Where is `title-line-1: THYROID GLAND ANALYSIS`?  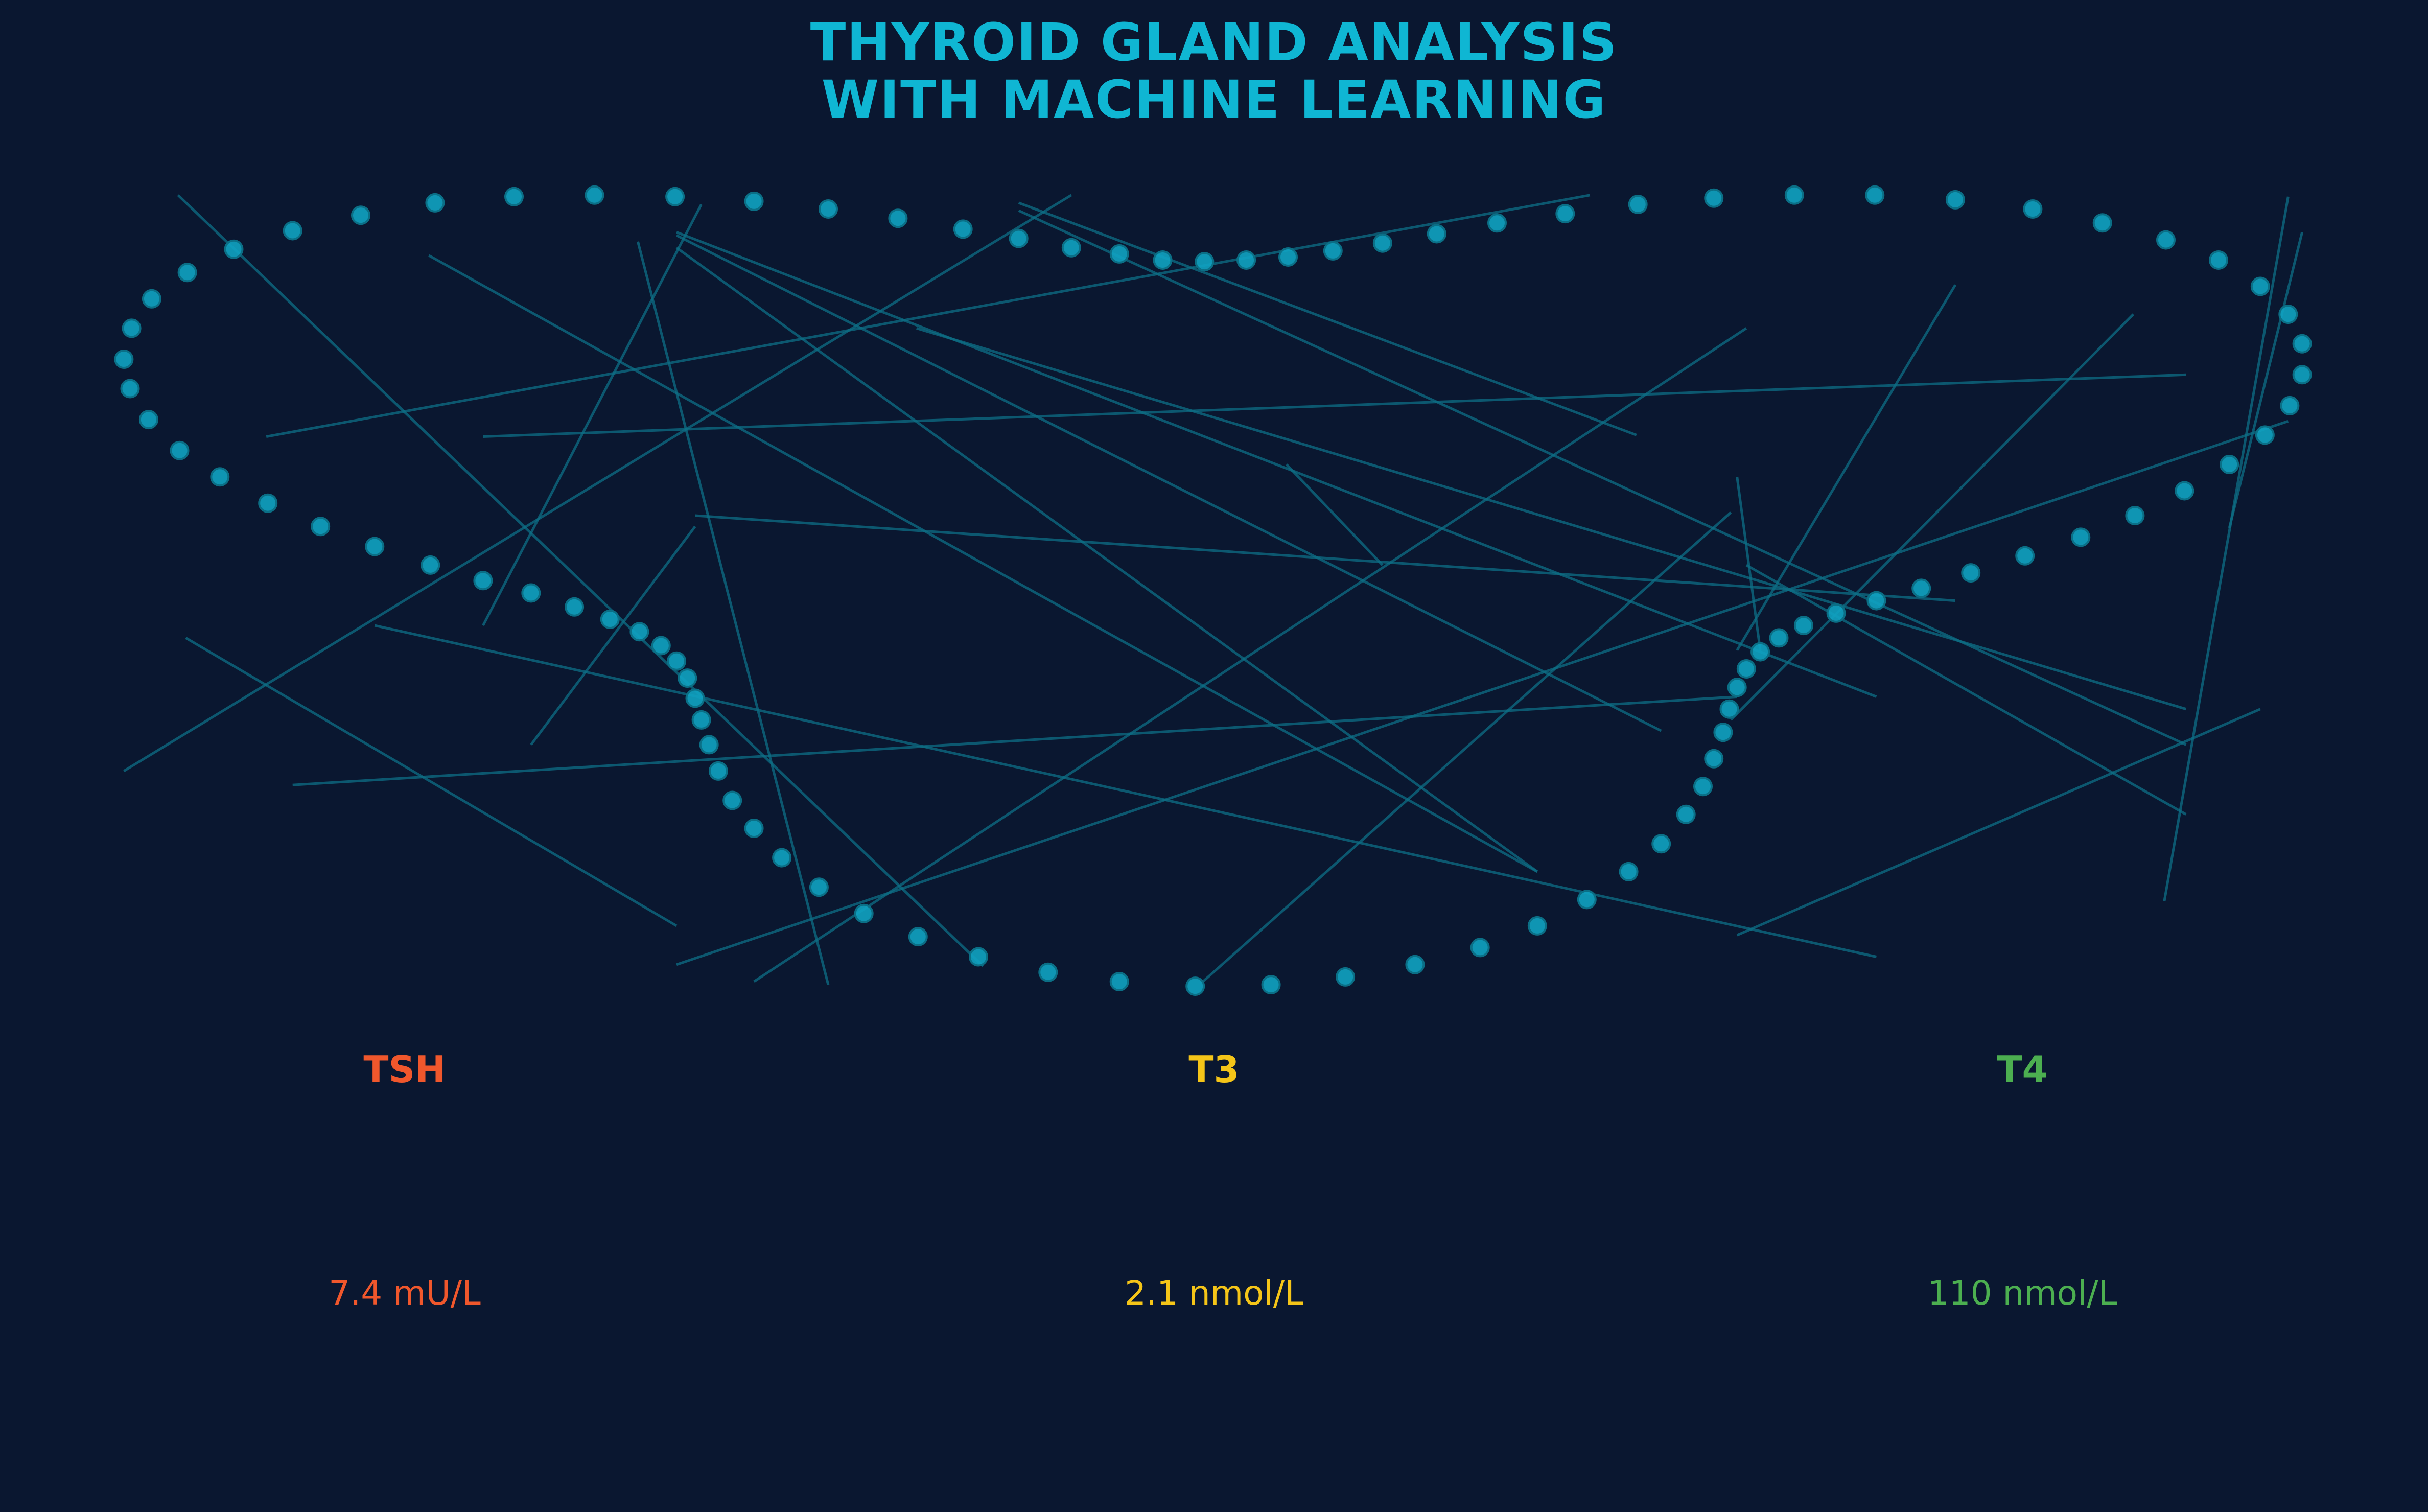 title-line-1: THYROID GLAND ANALYSIS is located at coordinates (1214, 42).